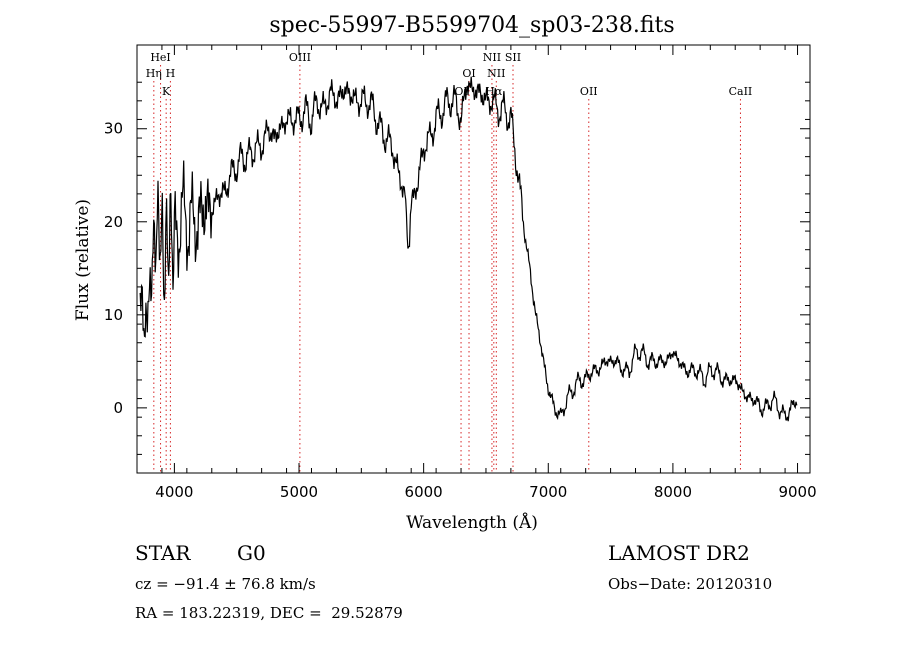 Image resolution: width=900 pixels, height=650 pixels. What do you see at coordinates (154, 73) in the screenshot?
I see `spectral-line-label: Hη` at bounding box center [154, 73].